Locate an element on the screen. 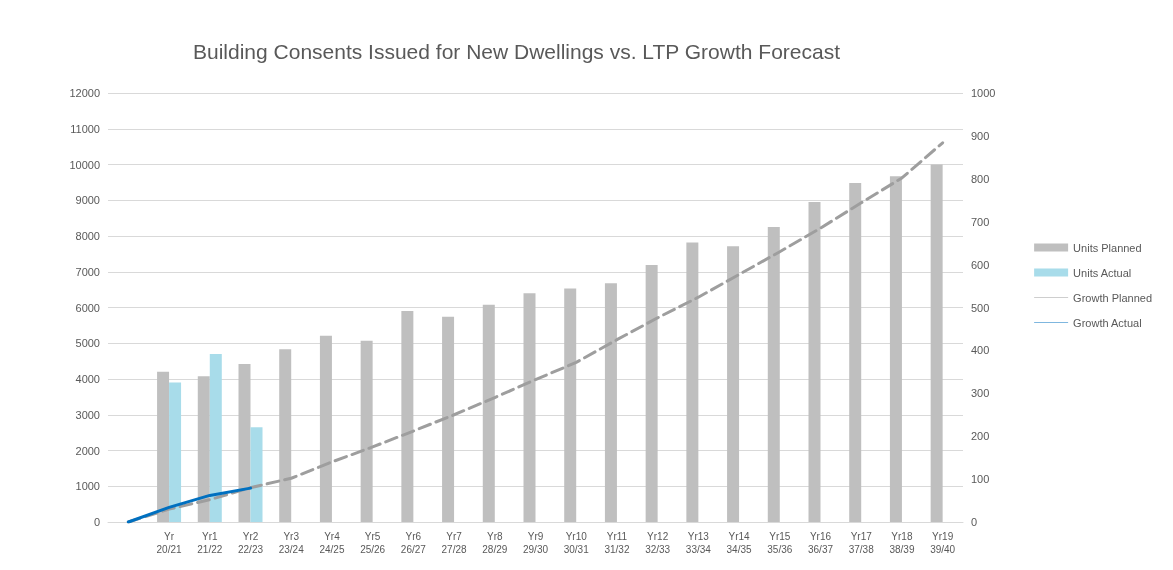 The height and width of the screenshot is (570, 1173). y2-tick-label: 400 is located at coordinates (980, 350).